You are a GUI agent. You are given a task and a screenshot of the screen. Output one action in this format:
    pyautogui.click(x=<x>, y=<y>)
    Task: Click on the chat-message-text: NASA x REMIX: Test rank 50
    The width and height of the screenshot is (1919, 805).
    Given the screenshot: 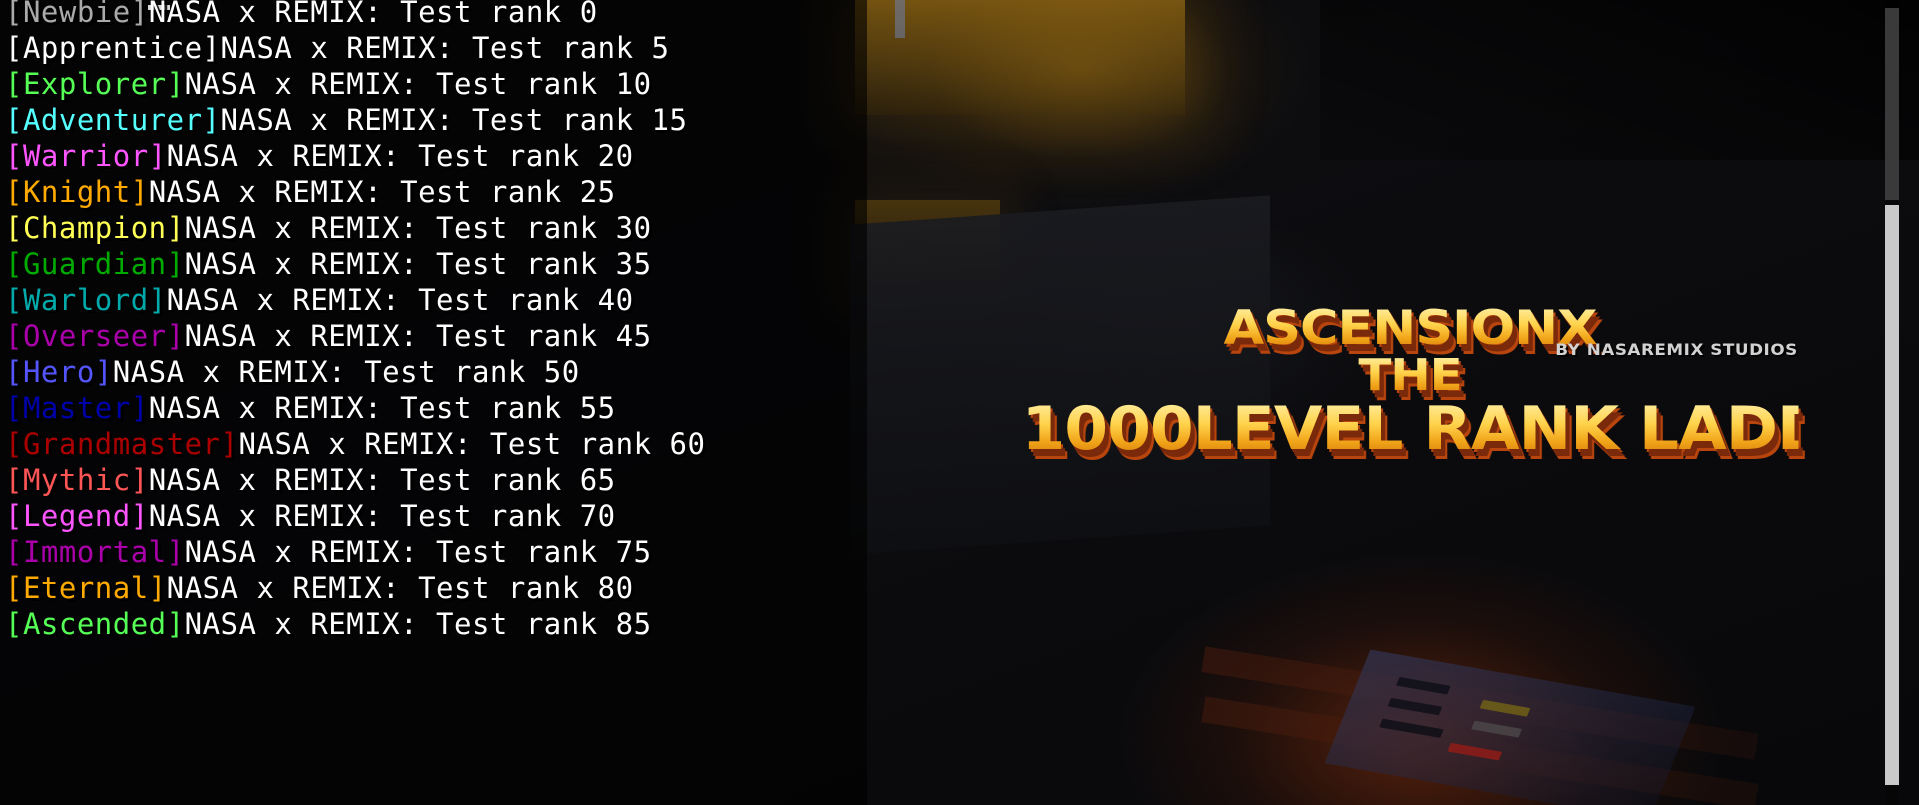 What is the action you would take?
    pyautogui.click(x=346, y=372)
    